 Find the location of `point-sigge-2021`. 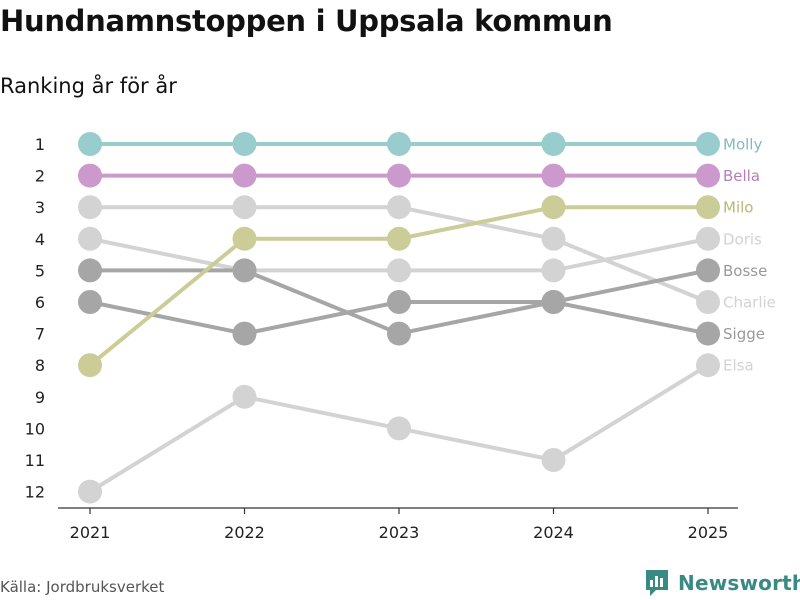

point-sigge-2021 is located at coordinates (90, 270).